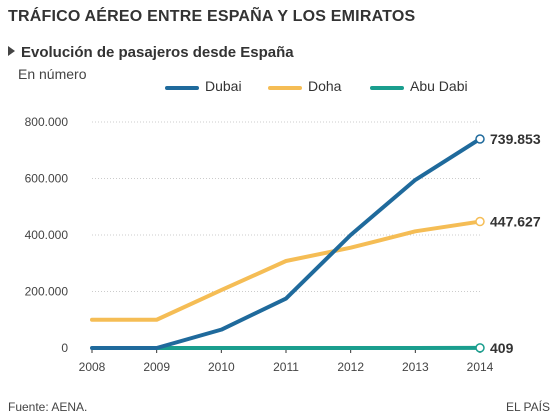 The image size is (560, 420). What do you see at coordinates (221, 367) in the screenshot?
I see `x-tick-label: 2010` at bounding box center [221, 367].